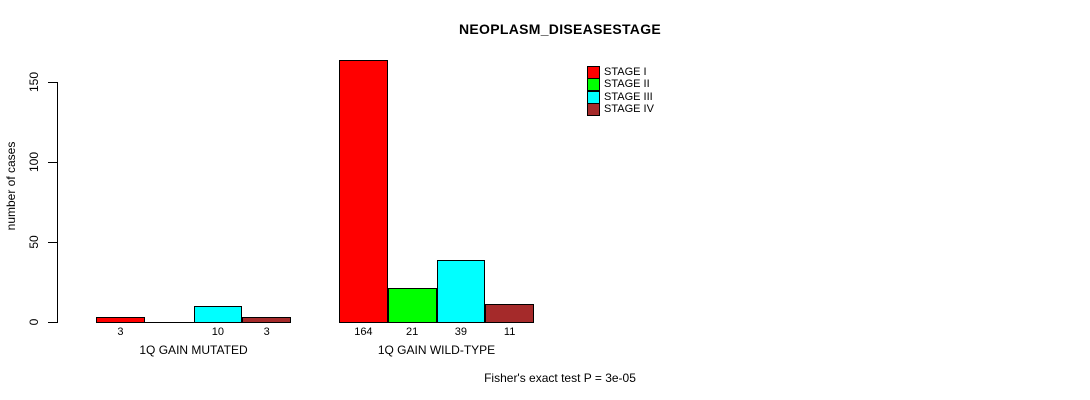 The image size is (1090, 400). Describe the element at coordinates (217, 332) in the screenshot. I see `bar-value-label: 10` at that location.